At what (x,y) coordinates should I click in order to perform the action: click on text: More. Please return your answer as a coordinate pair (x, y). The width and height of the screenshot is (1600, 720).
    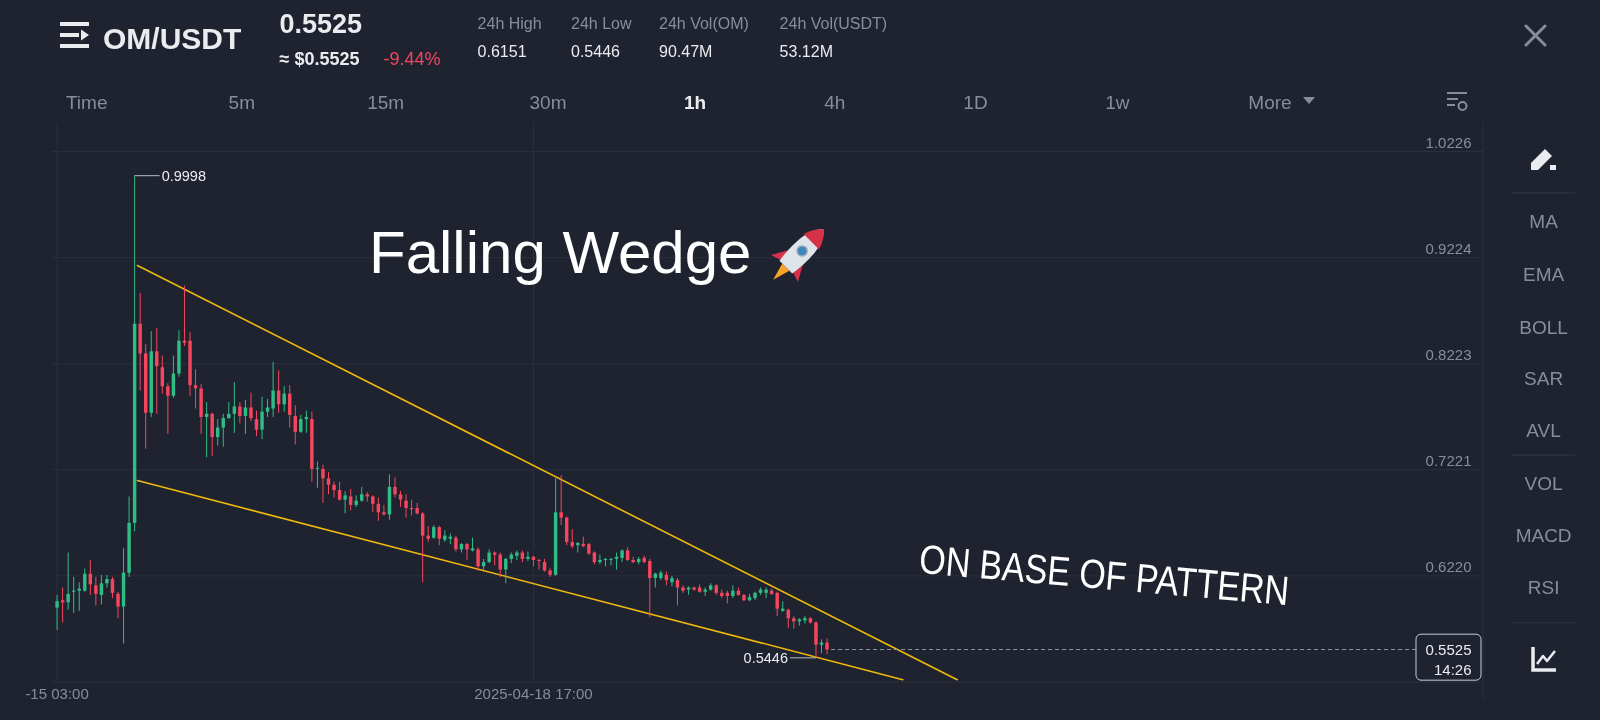
    Looking at the image, I should click on (1270, 102).